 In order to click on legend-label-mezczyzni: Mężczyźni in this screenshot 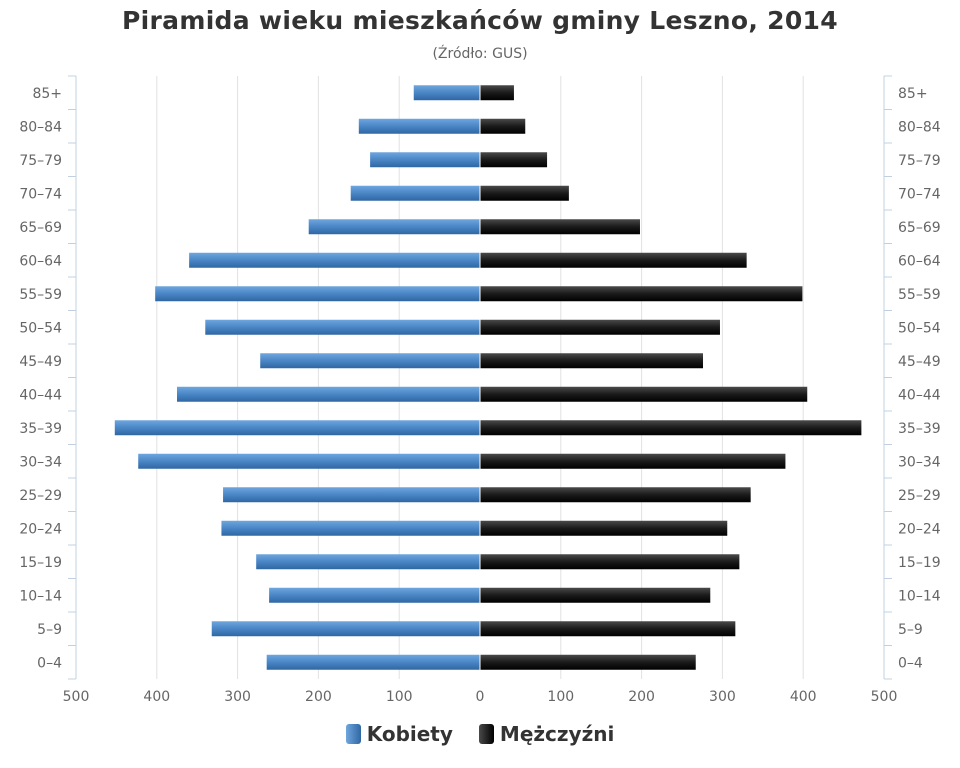, I will do `click(557, 734)`.